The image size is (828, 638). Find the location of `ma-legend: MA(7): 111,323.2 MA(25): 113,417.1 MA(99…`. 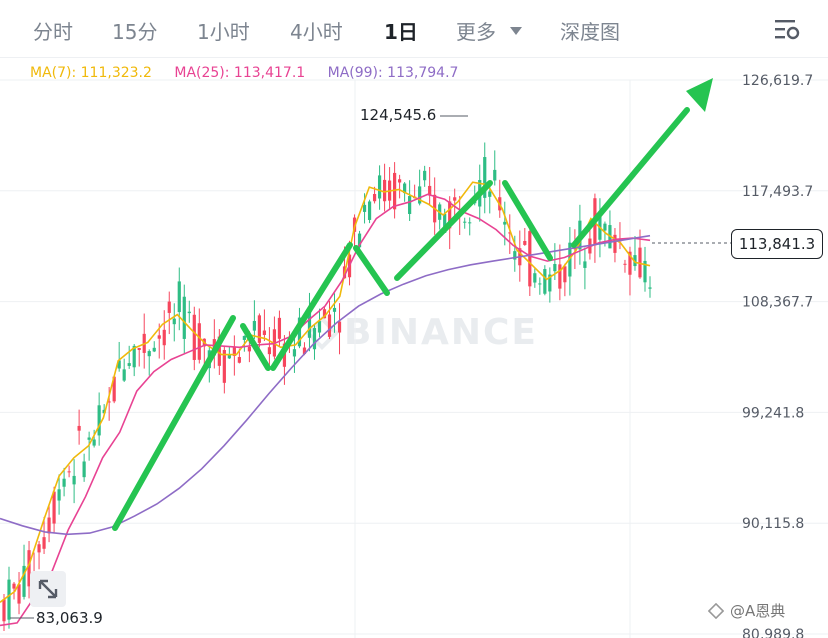

ma-legend: MA(7): 111,323.2 MA(25): 113,417.1 MA(99… is located at coordinates (253, 73).